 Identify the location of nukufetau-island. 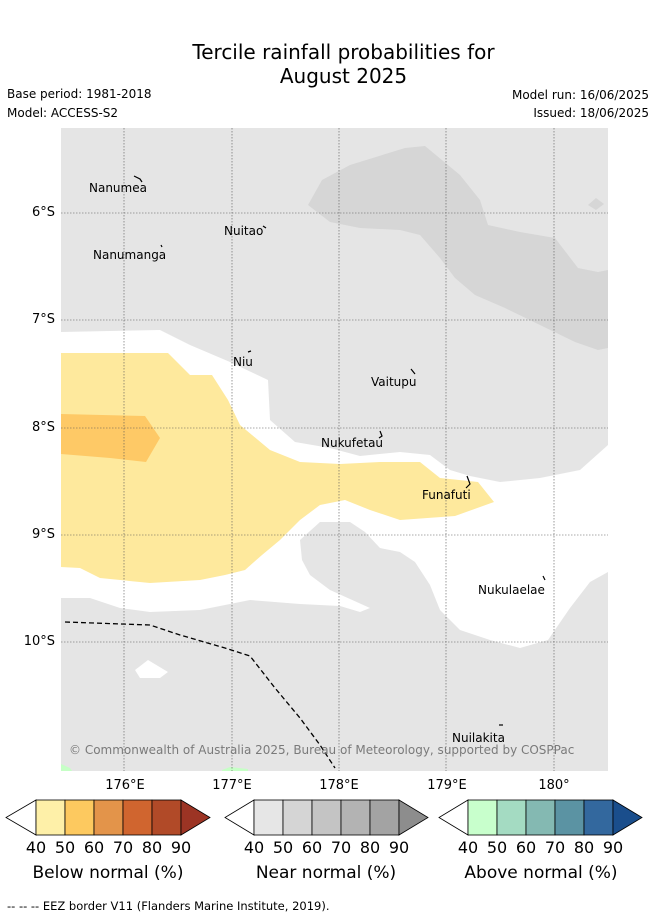
(380, 434).